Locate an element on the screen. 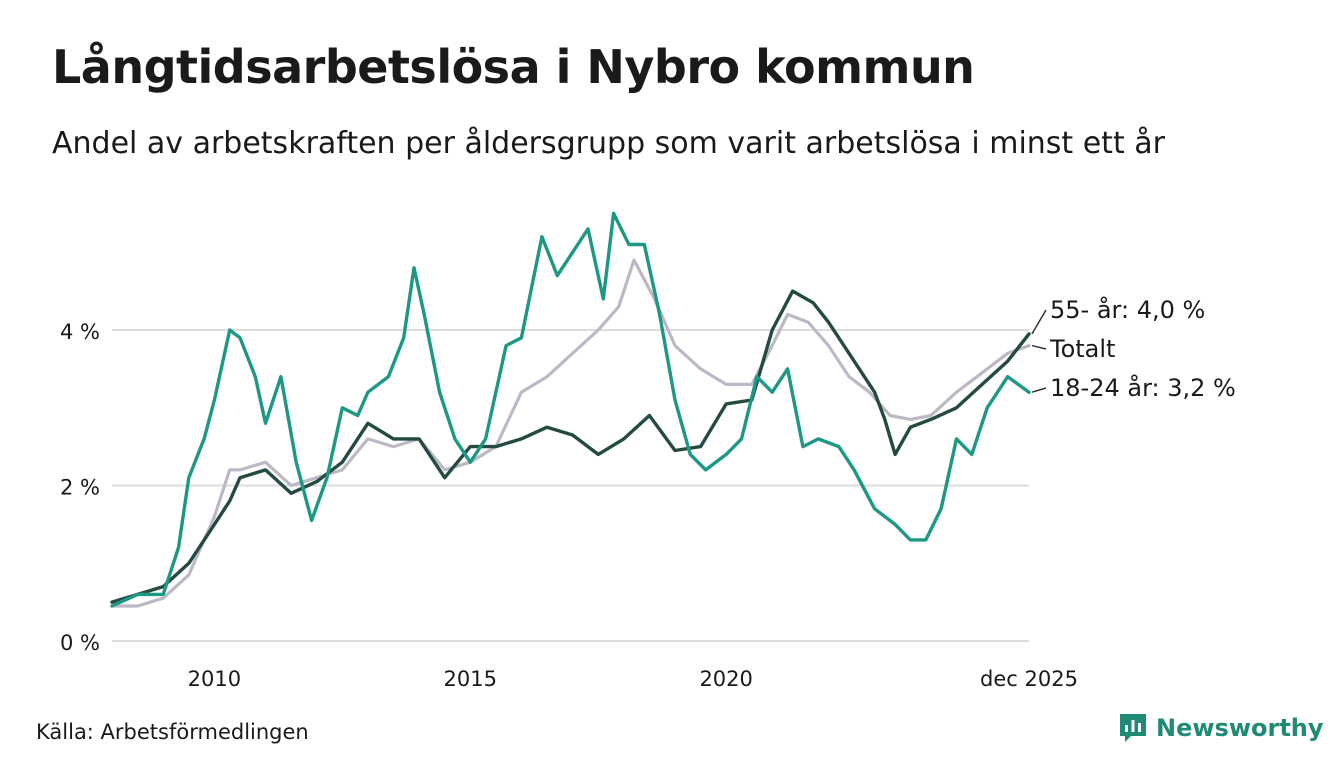 This screenshot has height=780, width=1340. end-labels: 55- år: 4,0 % Totalt 18-24 år: 3,2 % is located at coordinates (1133, 348).